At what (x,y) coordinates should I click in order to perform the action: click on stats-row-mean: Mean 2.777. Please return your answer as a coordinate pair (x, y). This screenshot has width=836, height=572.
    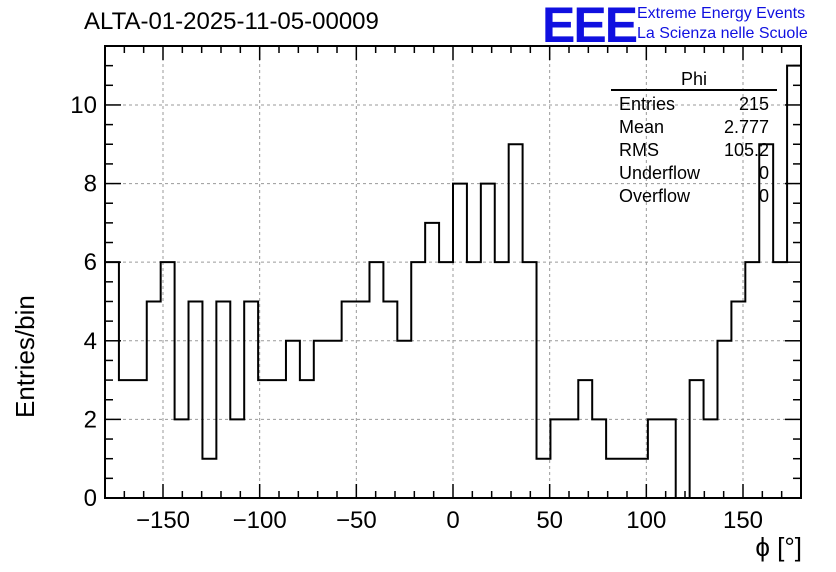
    Looking at the image, I should click on (694, 127).